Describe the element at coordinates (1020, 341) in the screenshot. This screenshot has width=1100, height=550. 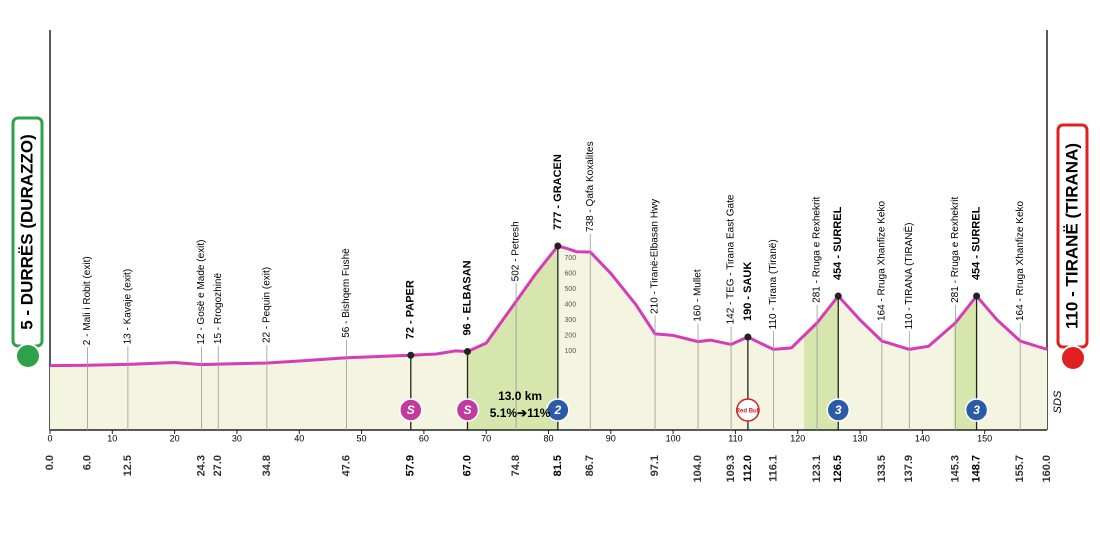
I see `waypoint: 164 - Rruga Xhanfize Keko 155.7` at that location.